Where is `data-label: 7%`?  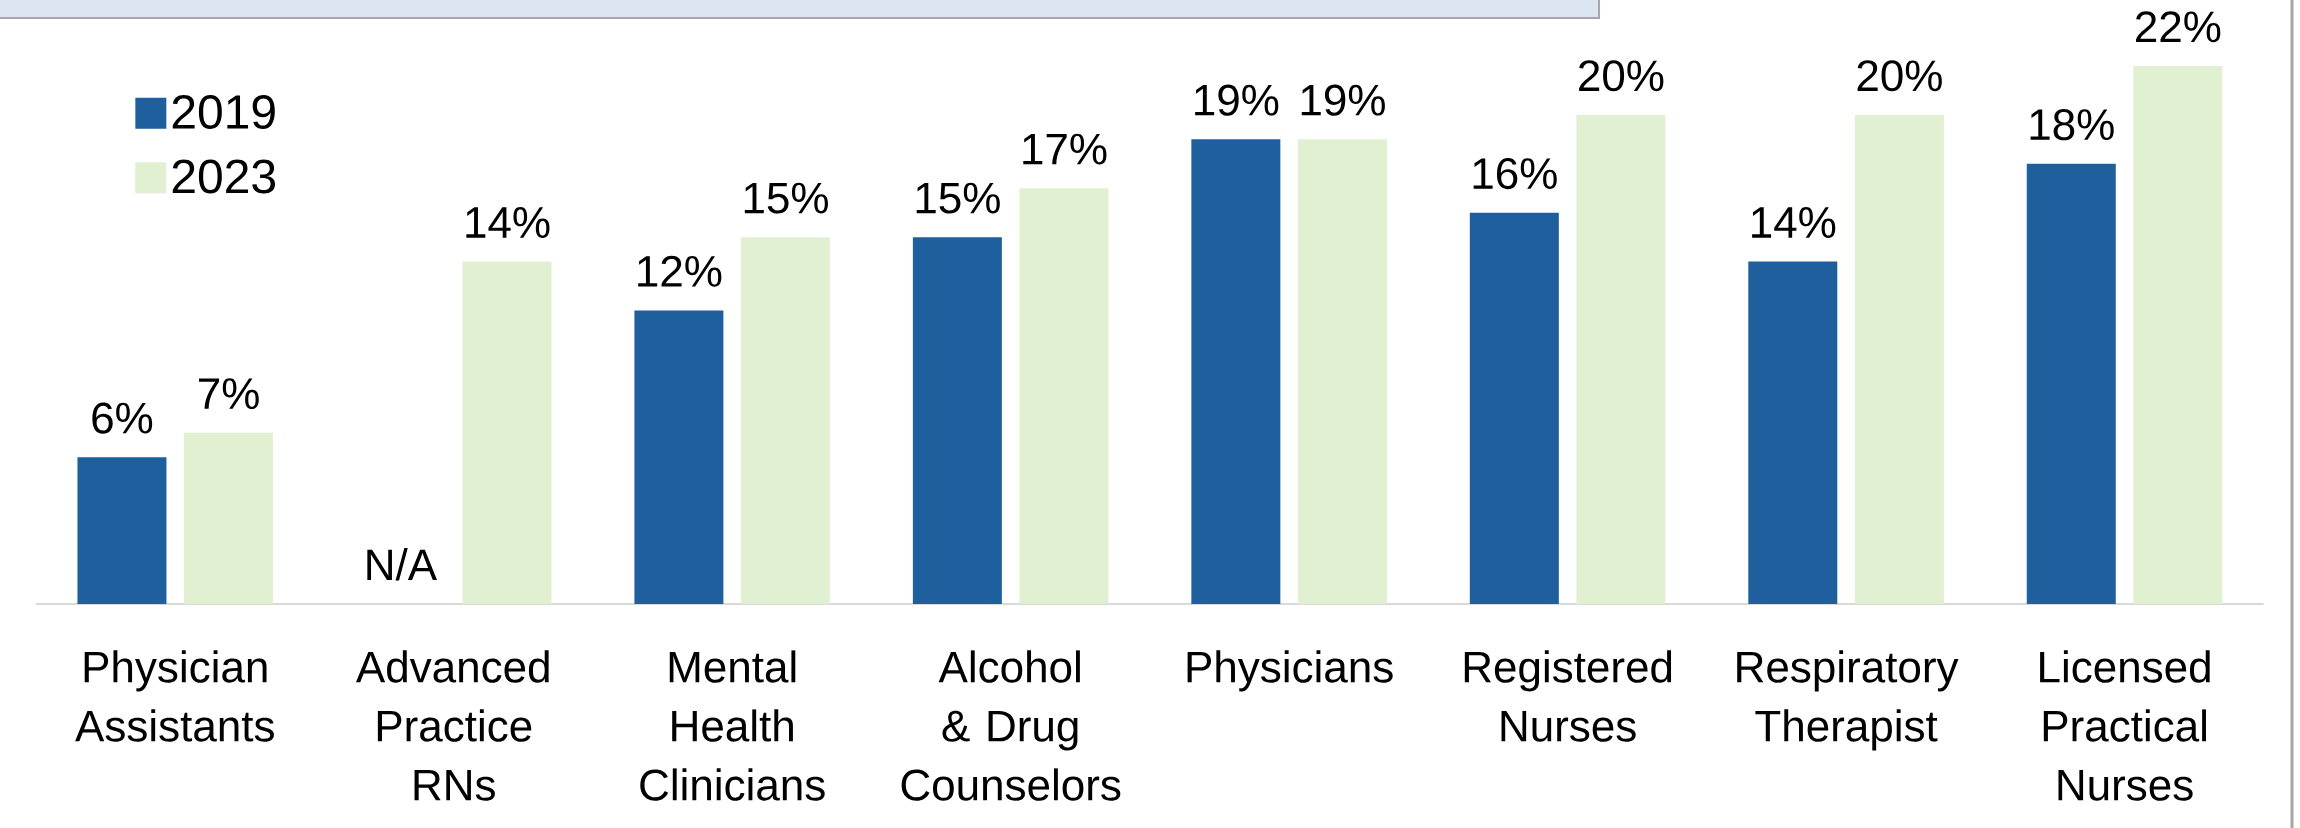
data-label: 7% is located at coordinates (229, 394).